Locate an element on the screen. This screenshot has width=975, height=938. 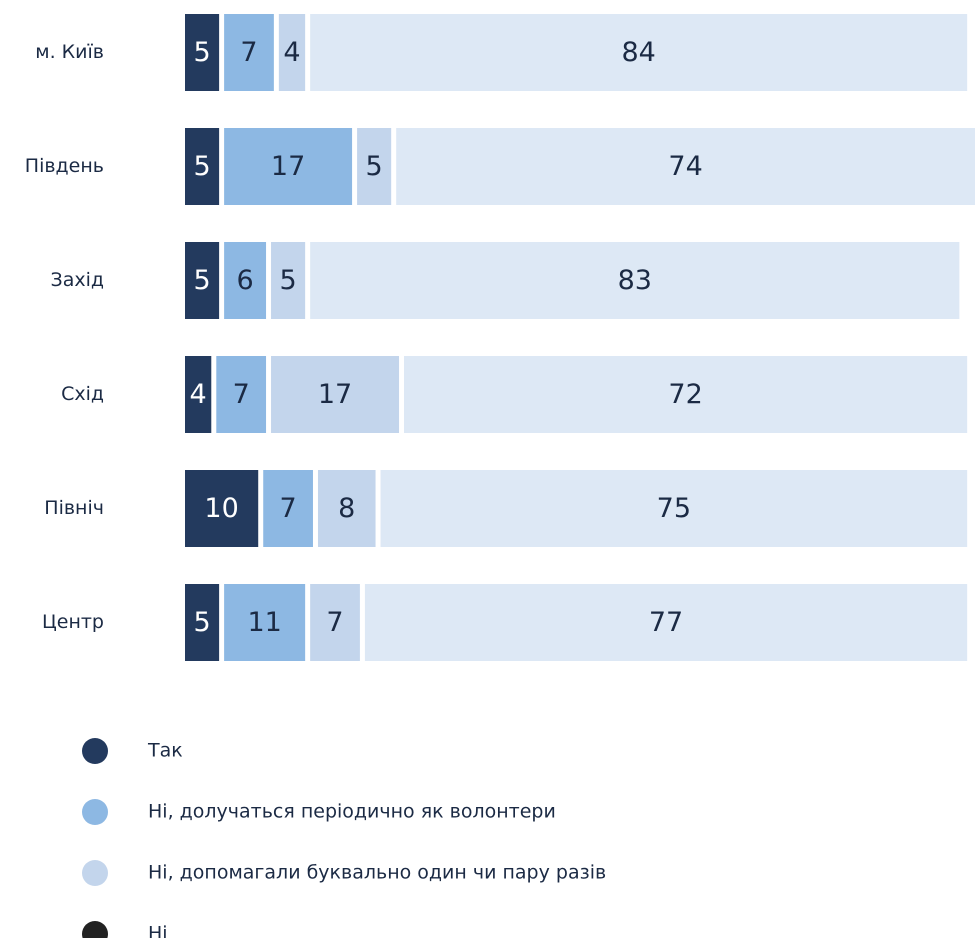
value-label: 72 is located at coordinates (685, 394).